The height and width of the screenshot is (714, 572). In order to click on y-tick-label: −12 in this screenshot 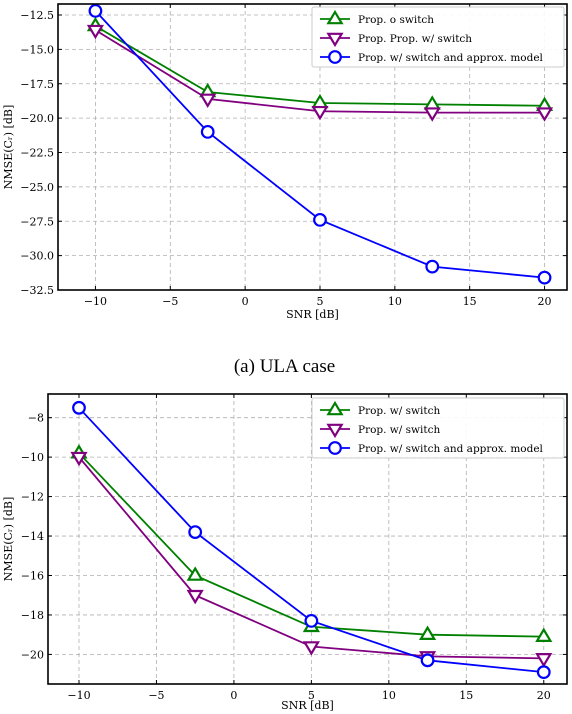, I will do `click(32, 497)`.